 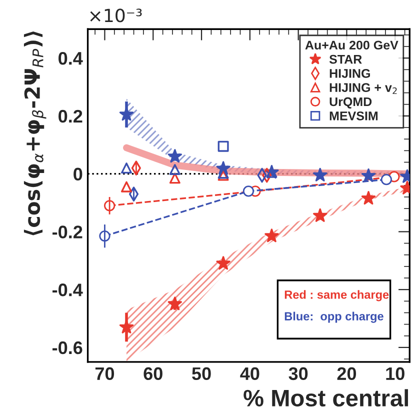 I want to click on x-tick-label: 10, so click(x=395, y=373).